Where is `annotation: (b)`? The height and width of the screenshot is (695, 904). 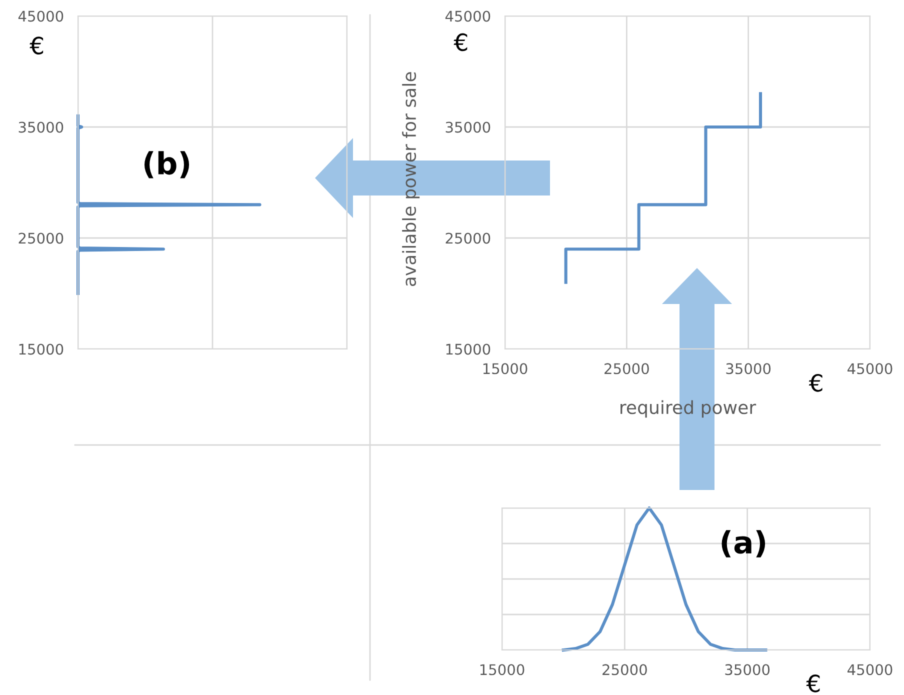
annotation: (b) is located at coordinates (167, 164).